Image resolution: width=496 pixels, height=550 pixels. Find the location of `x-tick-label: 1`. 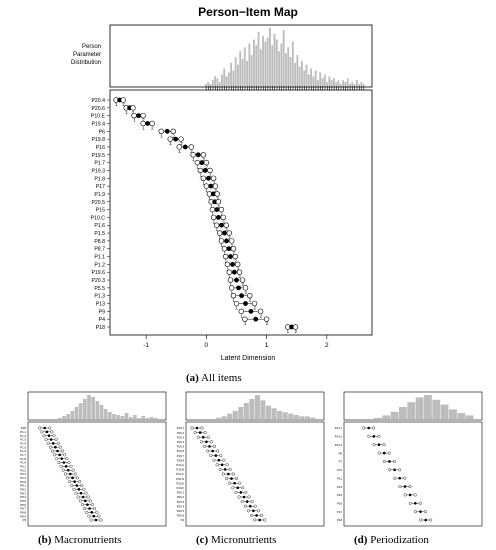

x-tick-label: 1 is located at coordinates (267, 345).